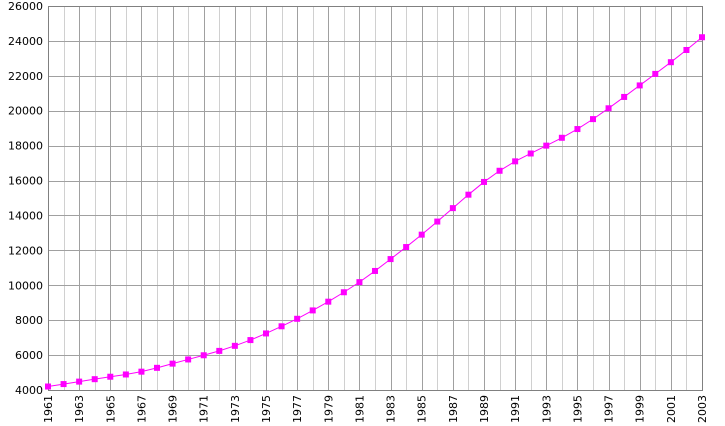 This screenshot has width=725, height=426. I want to click on y-tick-label: 14000, so click(25, 215).